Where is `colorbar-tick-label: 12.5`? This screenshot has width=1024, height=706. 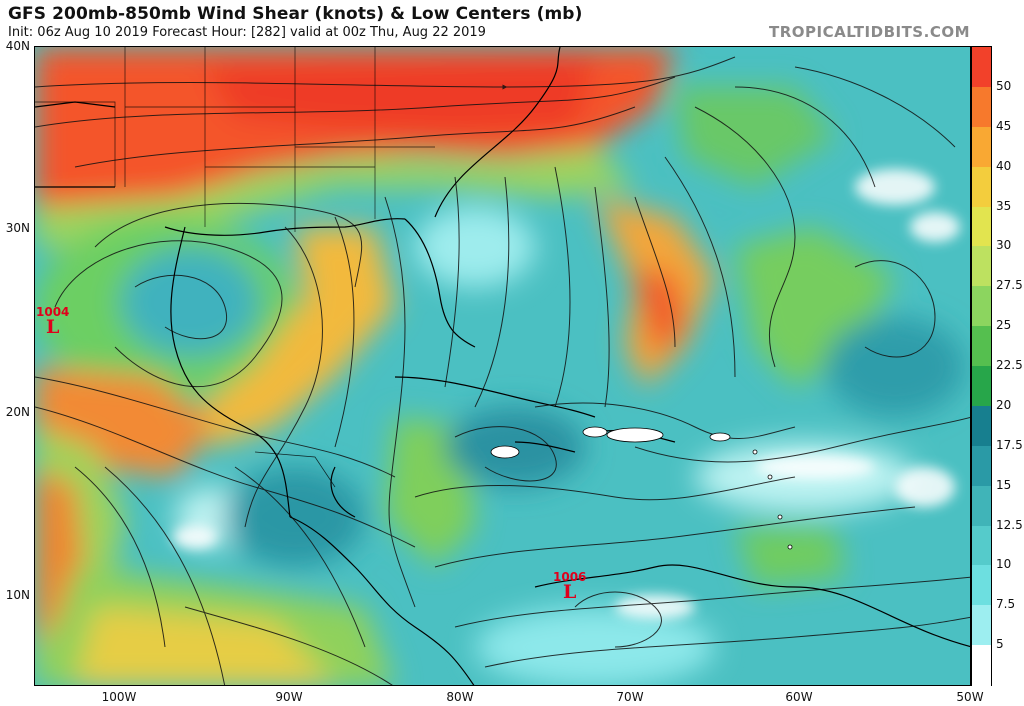
colorbar-tick-label: 12.5 is located at coordinates (1009, 524).